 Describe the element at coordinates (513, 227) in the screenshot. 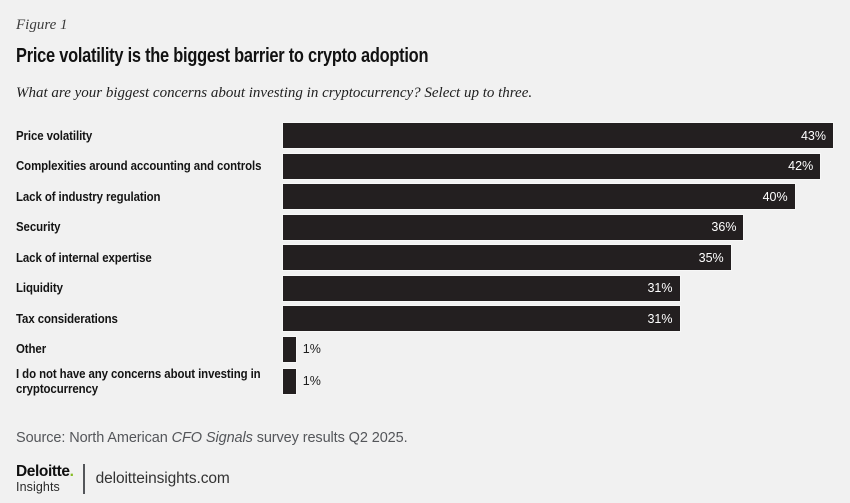

I see `bar: 36%` at that location.